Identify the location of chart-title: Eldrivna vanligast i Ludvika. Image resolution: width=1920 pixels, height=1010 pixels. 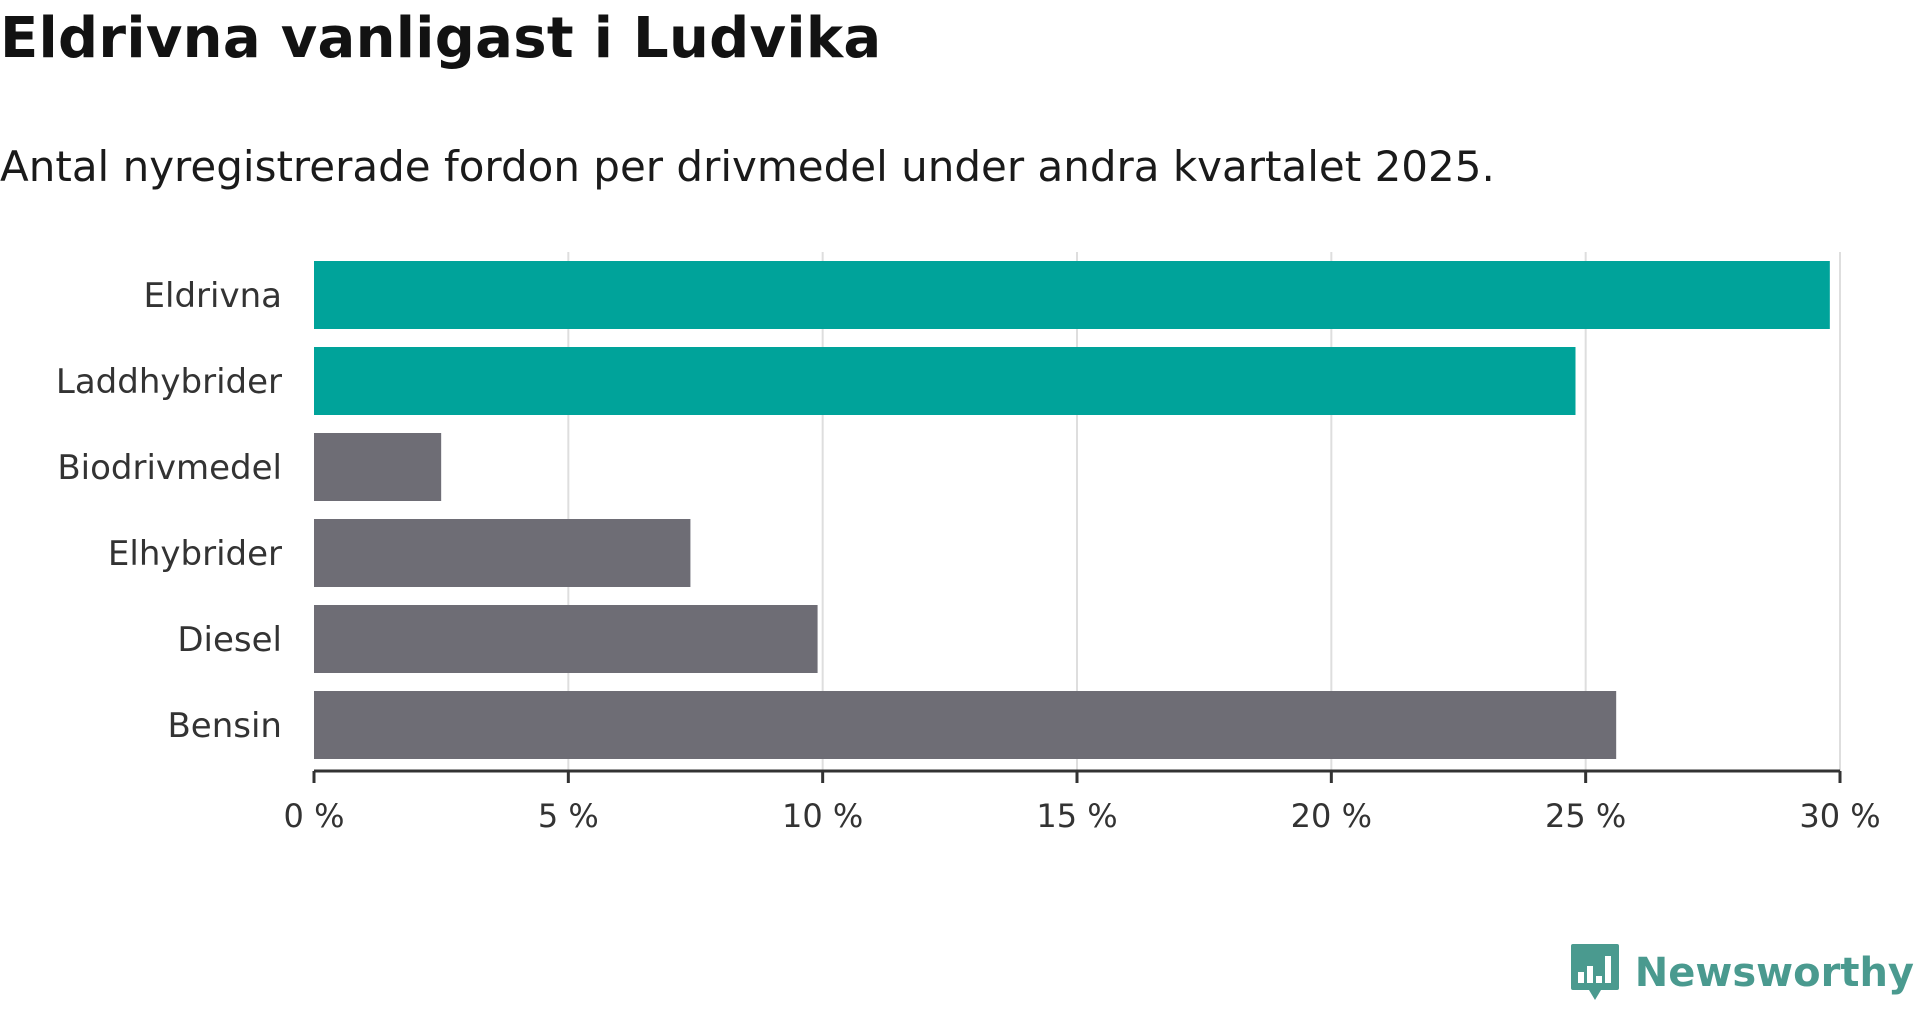
(441, 38).